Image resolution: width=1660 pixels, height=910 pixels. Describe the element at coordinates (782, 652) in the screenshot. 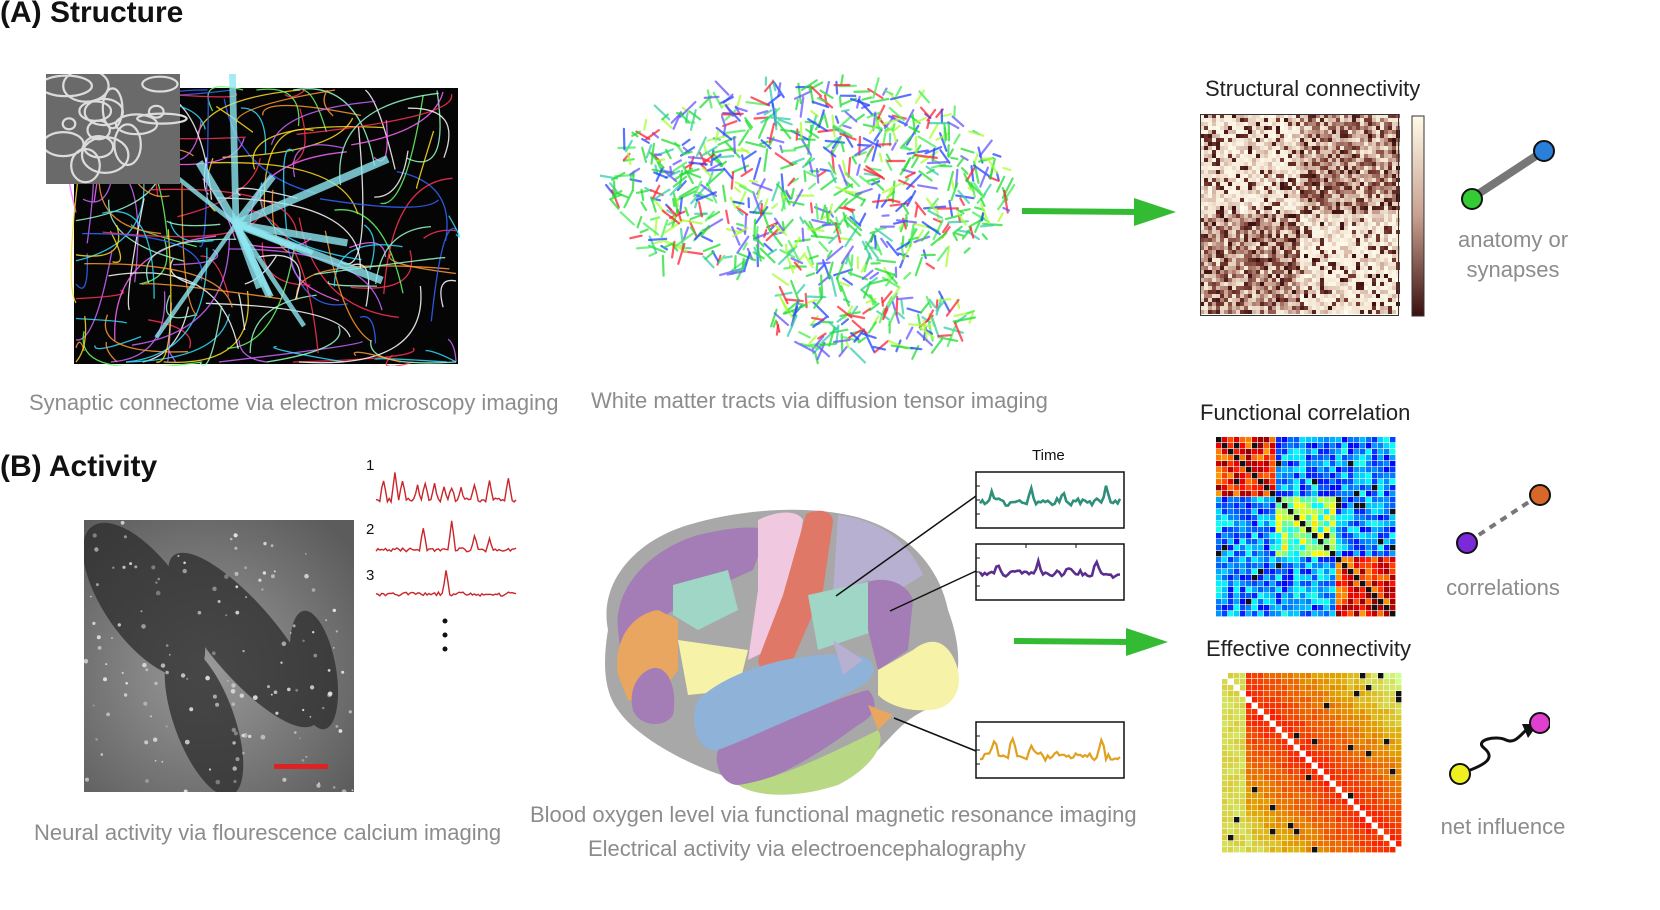

I see `parcellated-brain-image` at that location.